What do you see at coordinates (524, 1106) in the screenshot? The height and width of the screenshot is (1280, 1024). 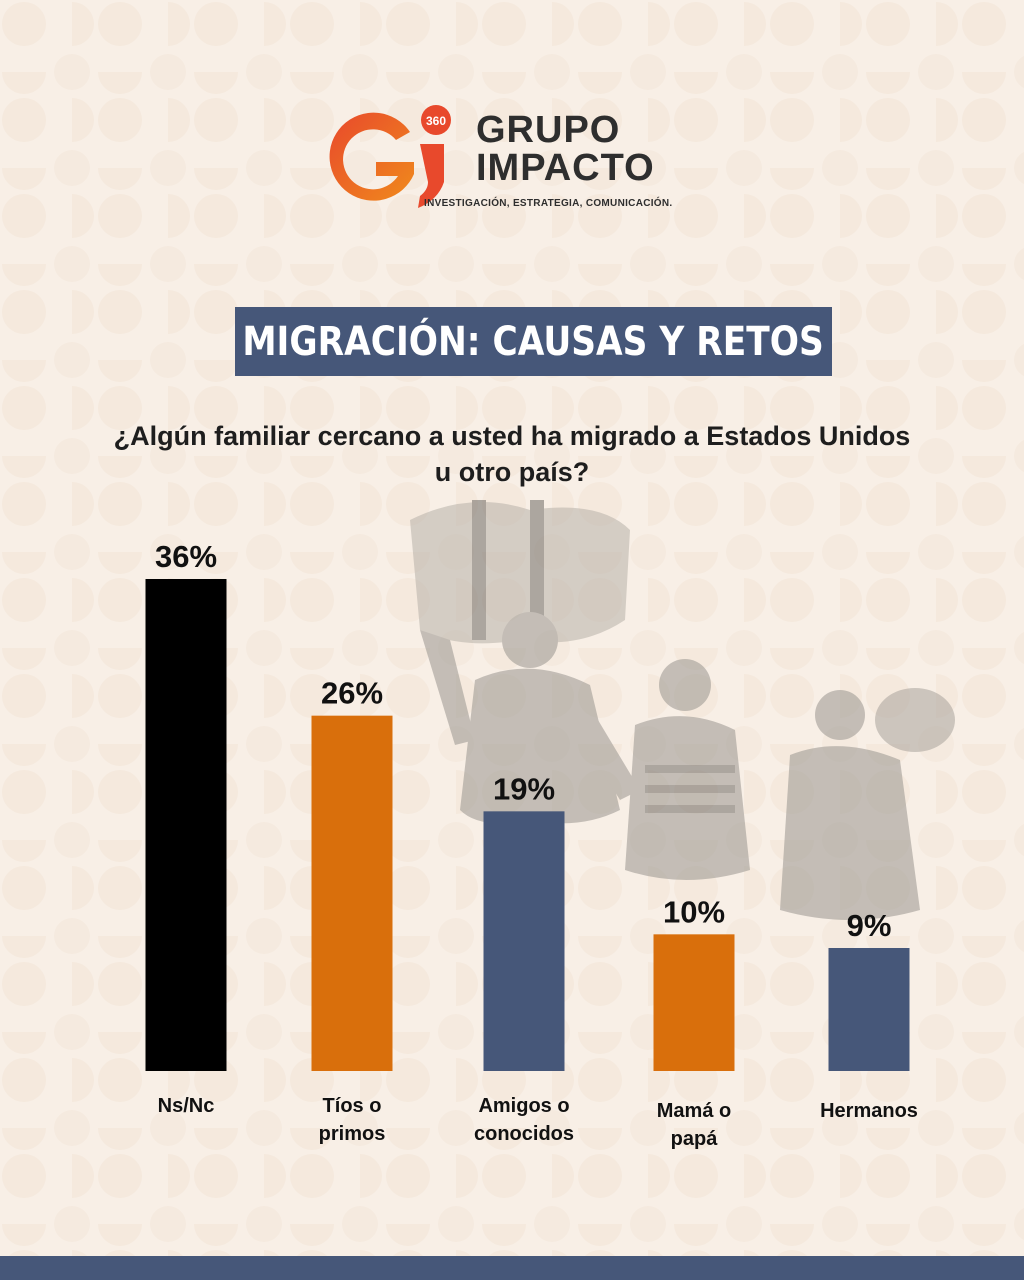 I see `category-label-line: Amigos o` at bounding box center [524, 1106].